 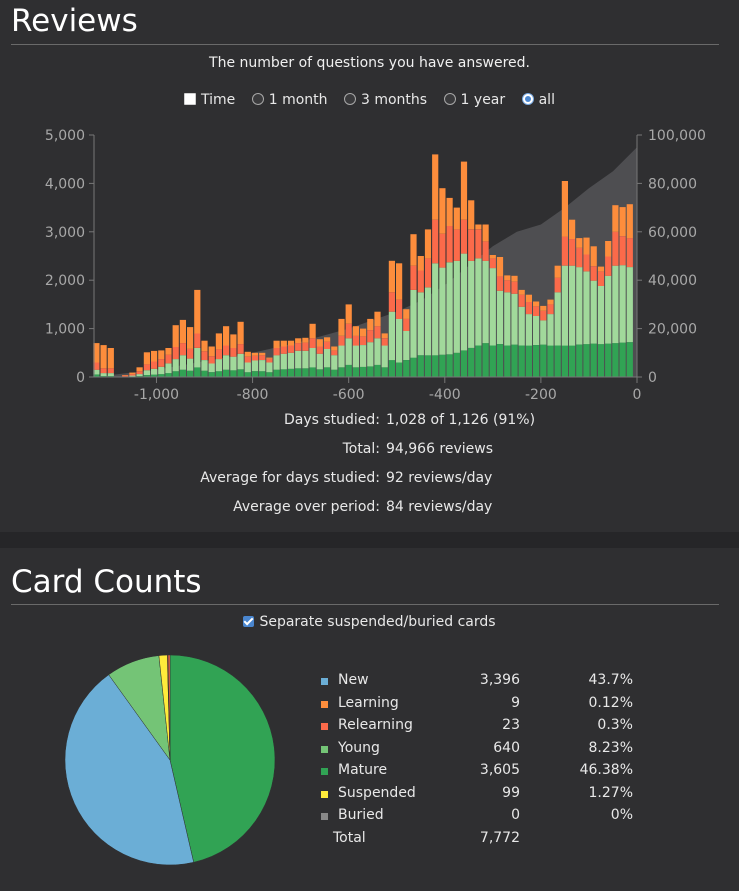 I want to click on range-1-year: 1 year, so click(x=474, y=100).